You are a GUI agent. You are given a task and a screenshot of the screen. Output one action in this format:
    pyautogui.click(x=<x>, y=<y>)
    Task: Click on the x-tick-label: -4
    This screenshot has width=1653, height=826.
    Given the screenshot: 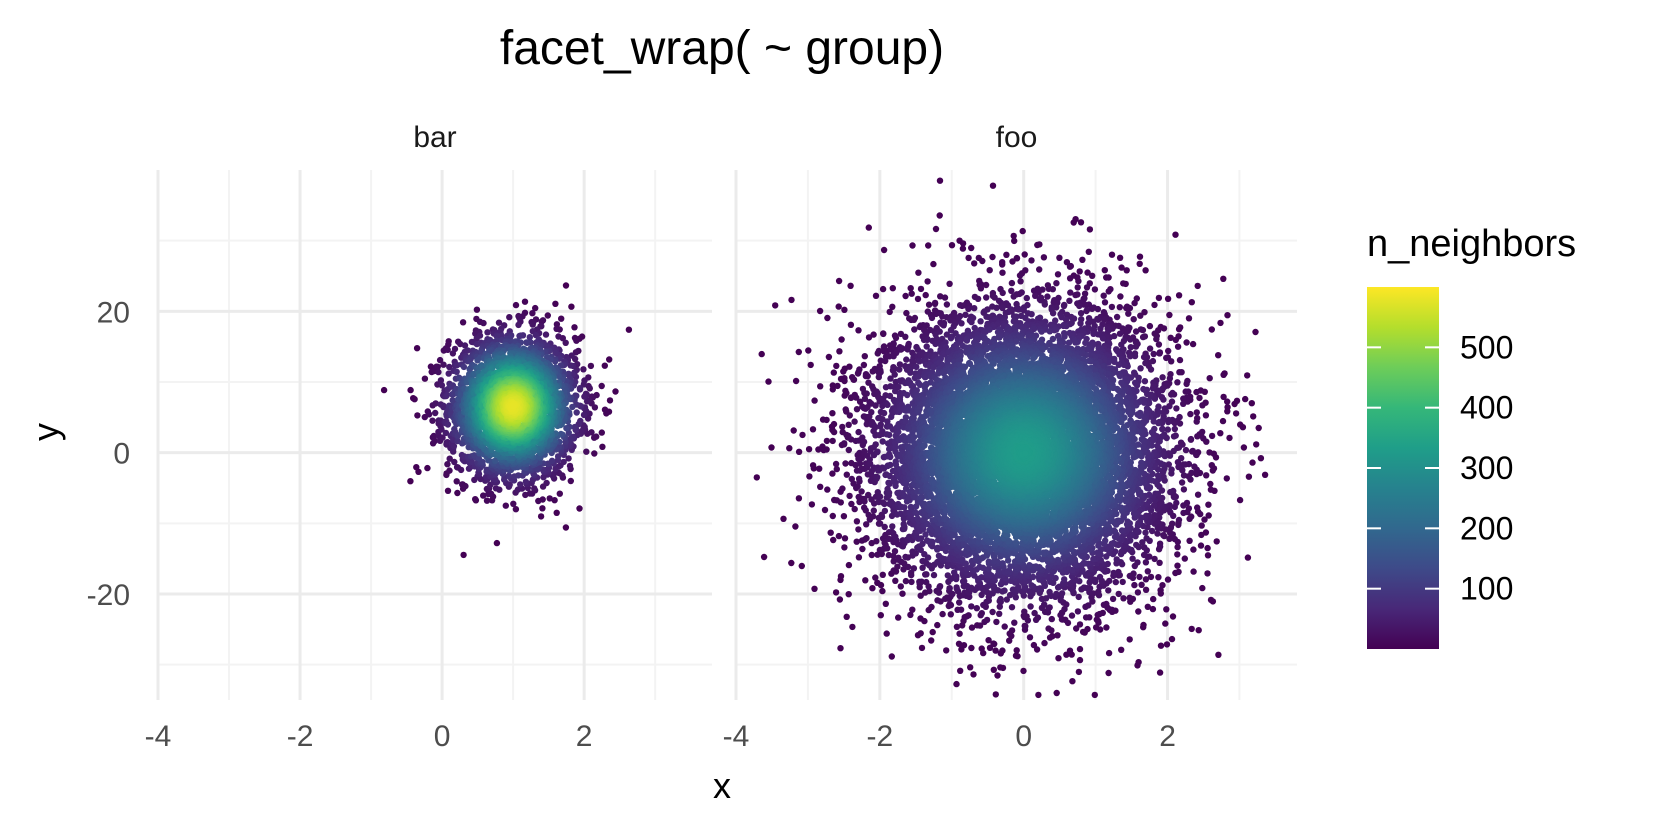 What is the action you would take?
    pyautogui.click(x=158, y=736)
    